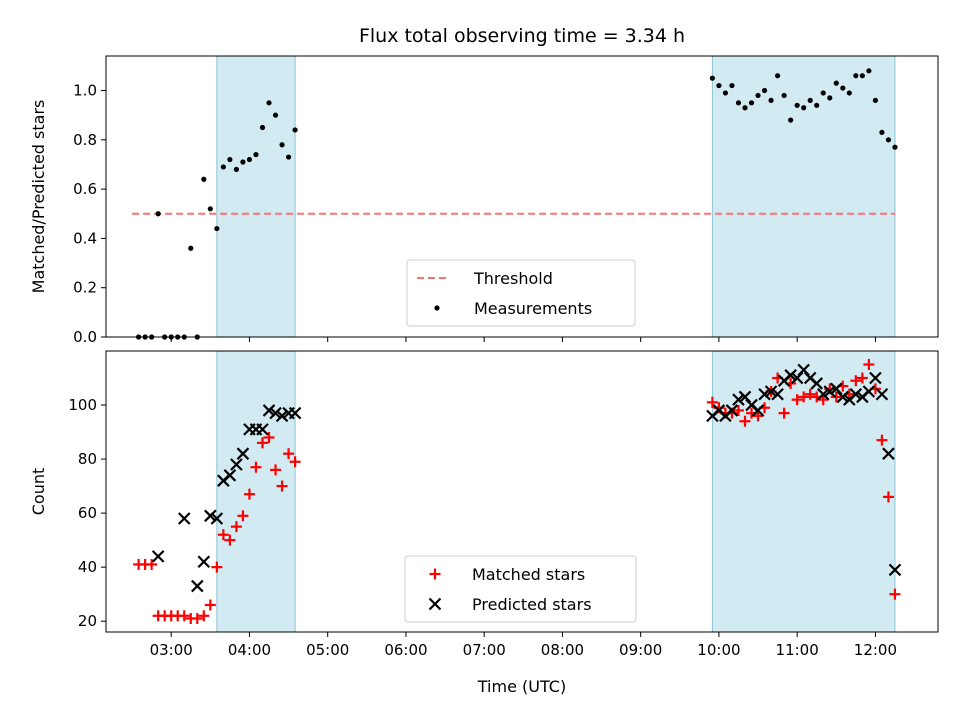 The image size is (960, 720). What do you see at coordinates (87, 567) in the screenshot?
I see `y-tick-label: 40` at bounding box center [87, 567].